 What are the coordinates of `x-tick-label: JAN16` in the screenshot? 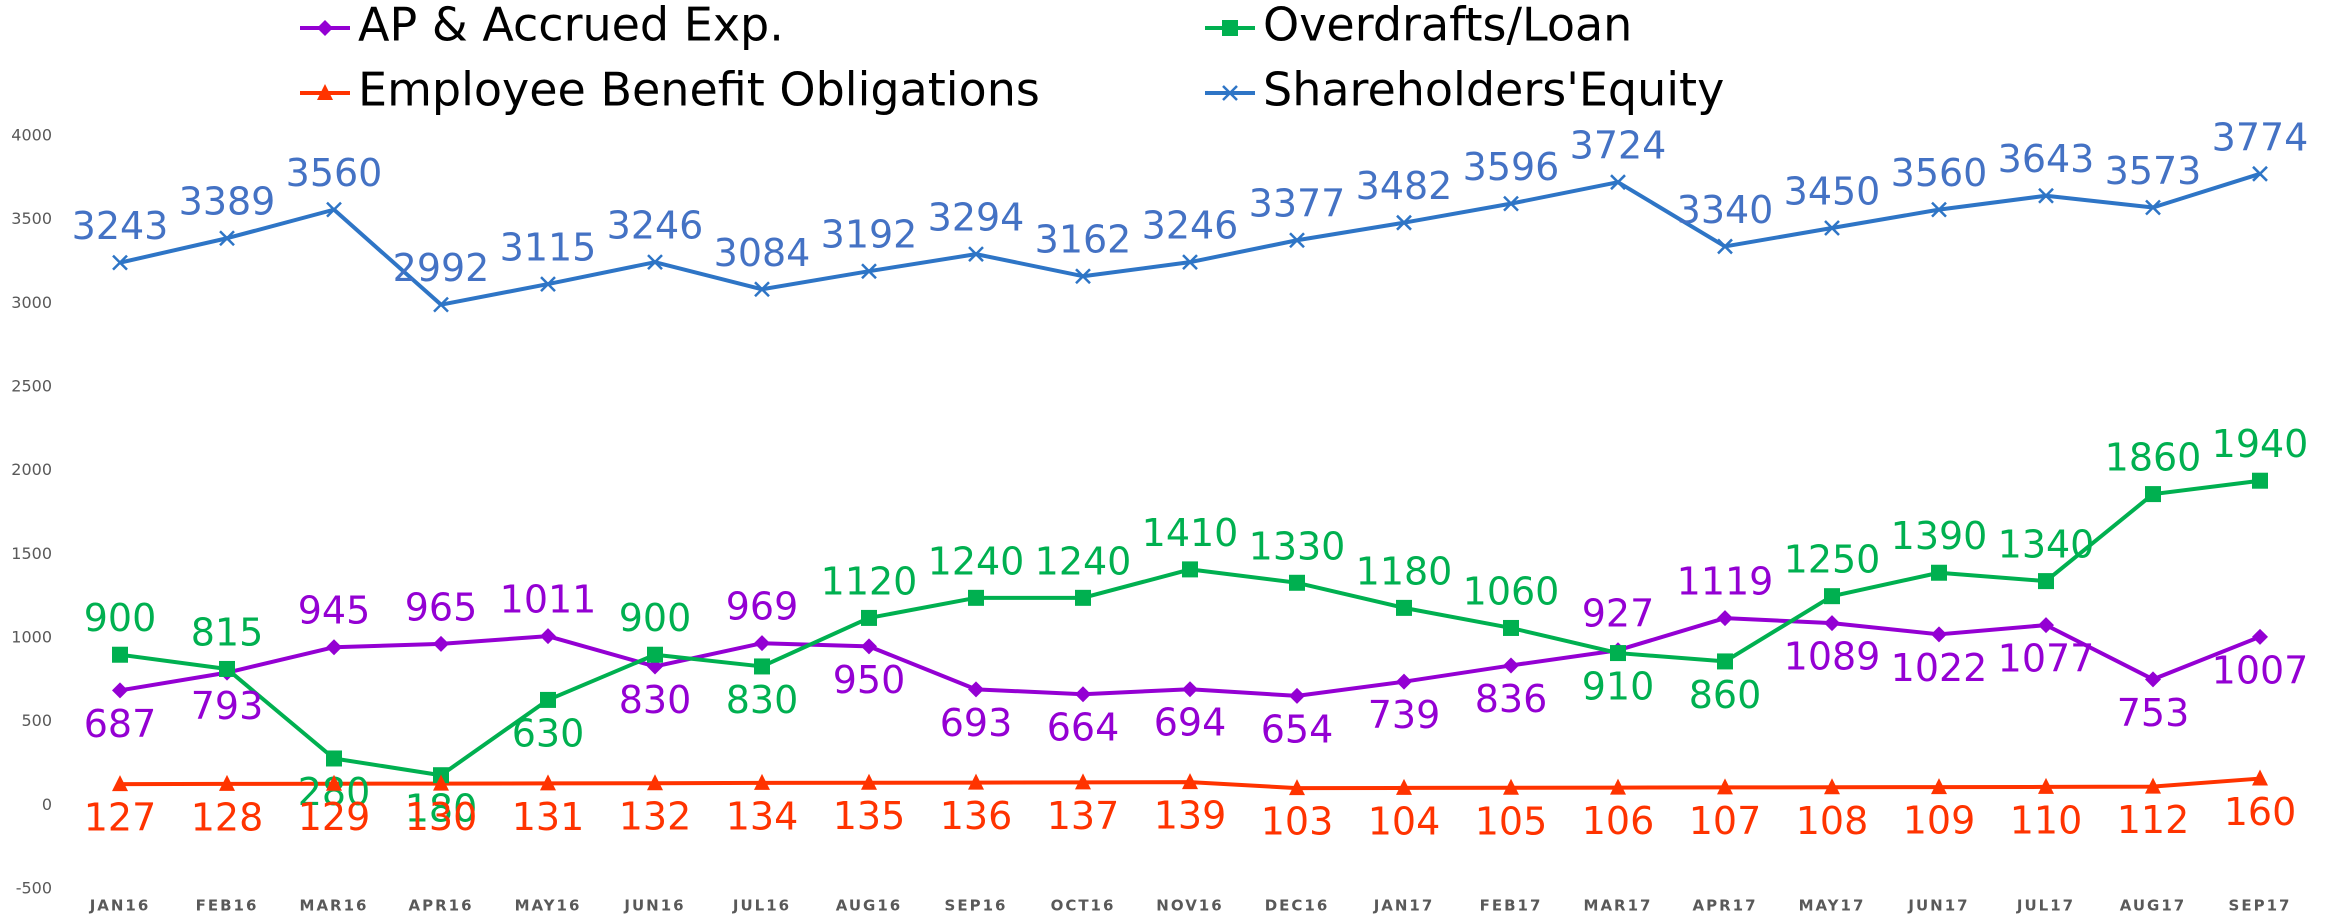 It's located at (120, 906).